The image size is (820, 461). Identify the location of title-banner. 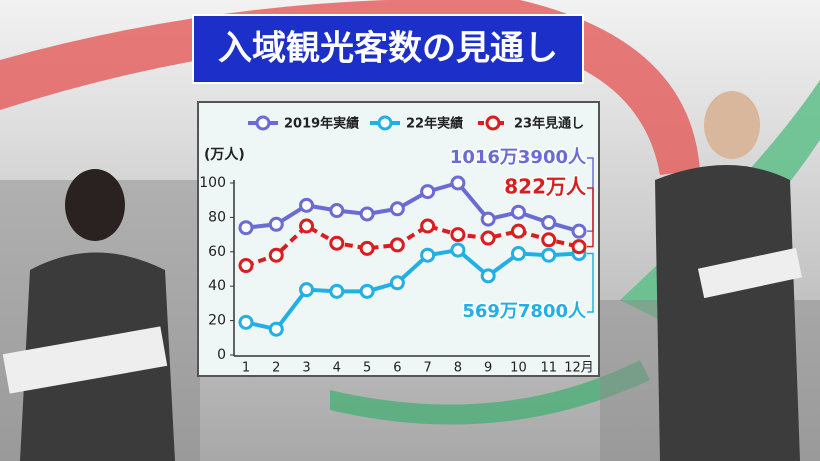
(388, 49).